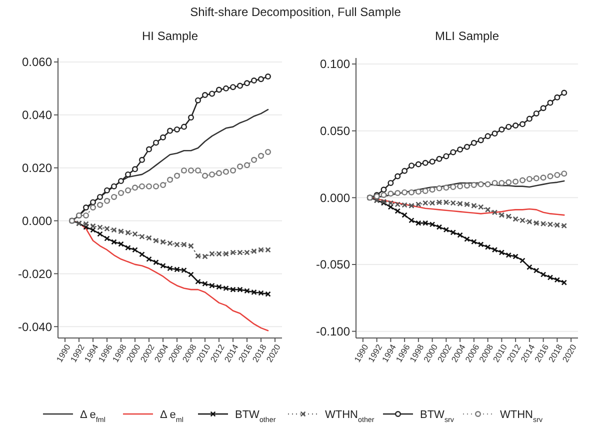 This screenshot has width=591, height=435. I want to click on y-tick-label: -0.100, so click(333, 331).